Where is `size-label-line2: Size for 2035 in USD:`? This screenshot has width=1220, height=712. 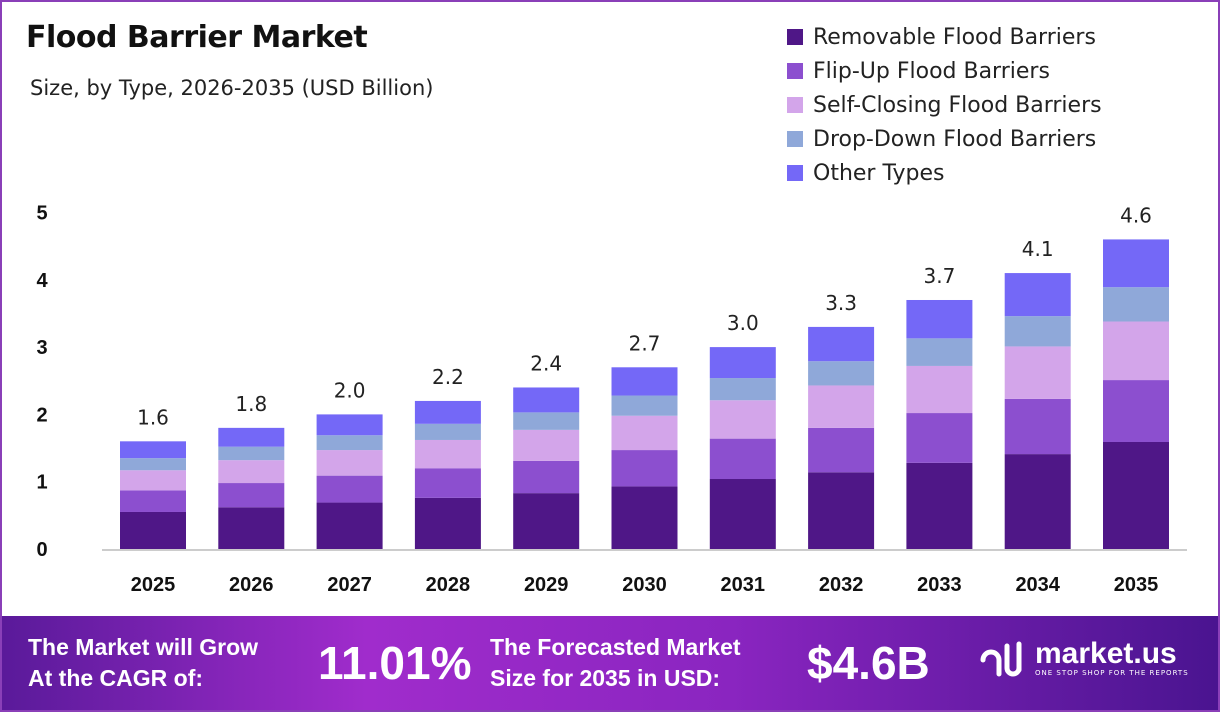 size-label-line2: Size for 2035 in USD: is located at coordinates (605, 678).